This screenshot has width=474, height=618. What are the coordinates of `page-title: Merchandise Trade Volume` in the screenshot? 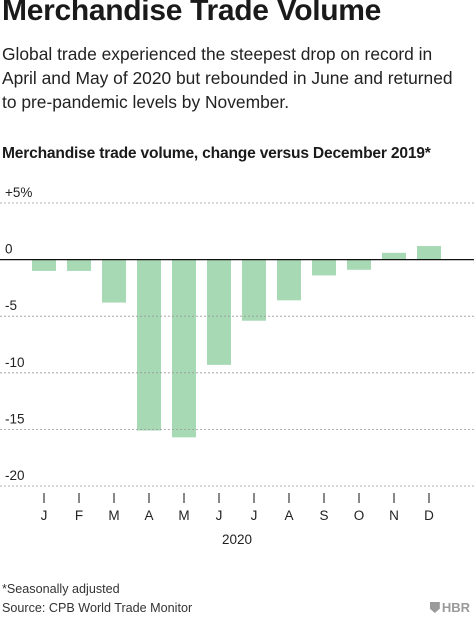 It's located at (192, 13).